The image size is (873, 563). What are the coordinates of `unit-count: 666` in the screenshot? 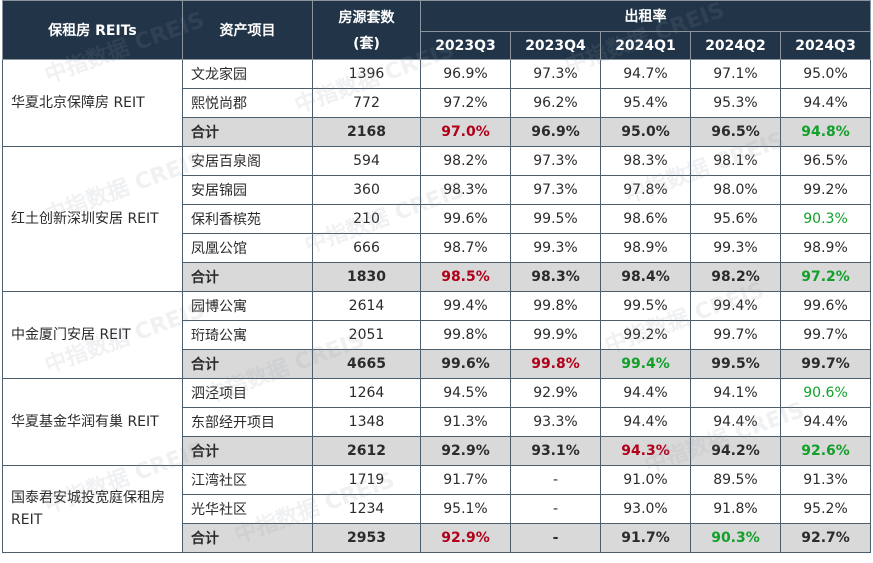 It's located at (366, 248).